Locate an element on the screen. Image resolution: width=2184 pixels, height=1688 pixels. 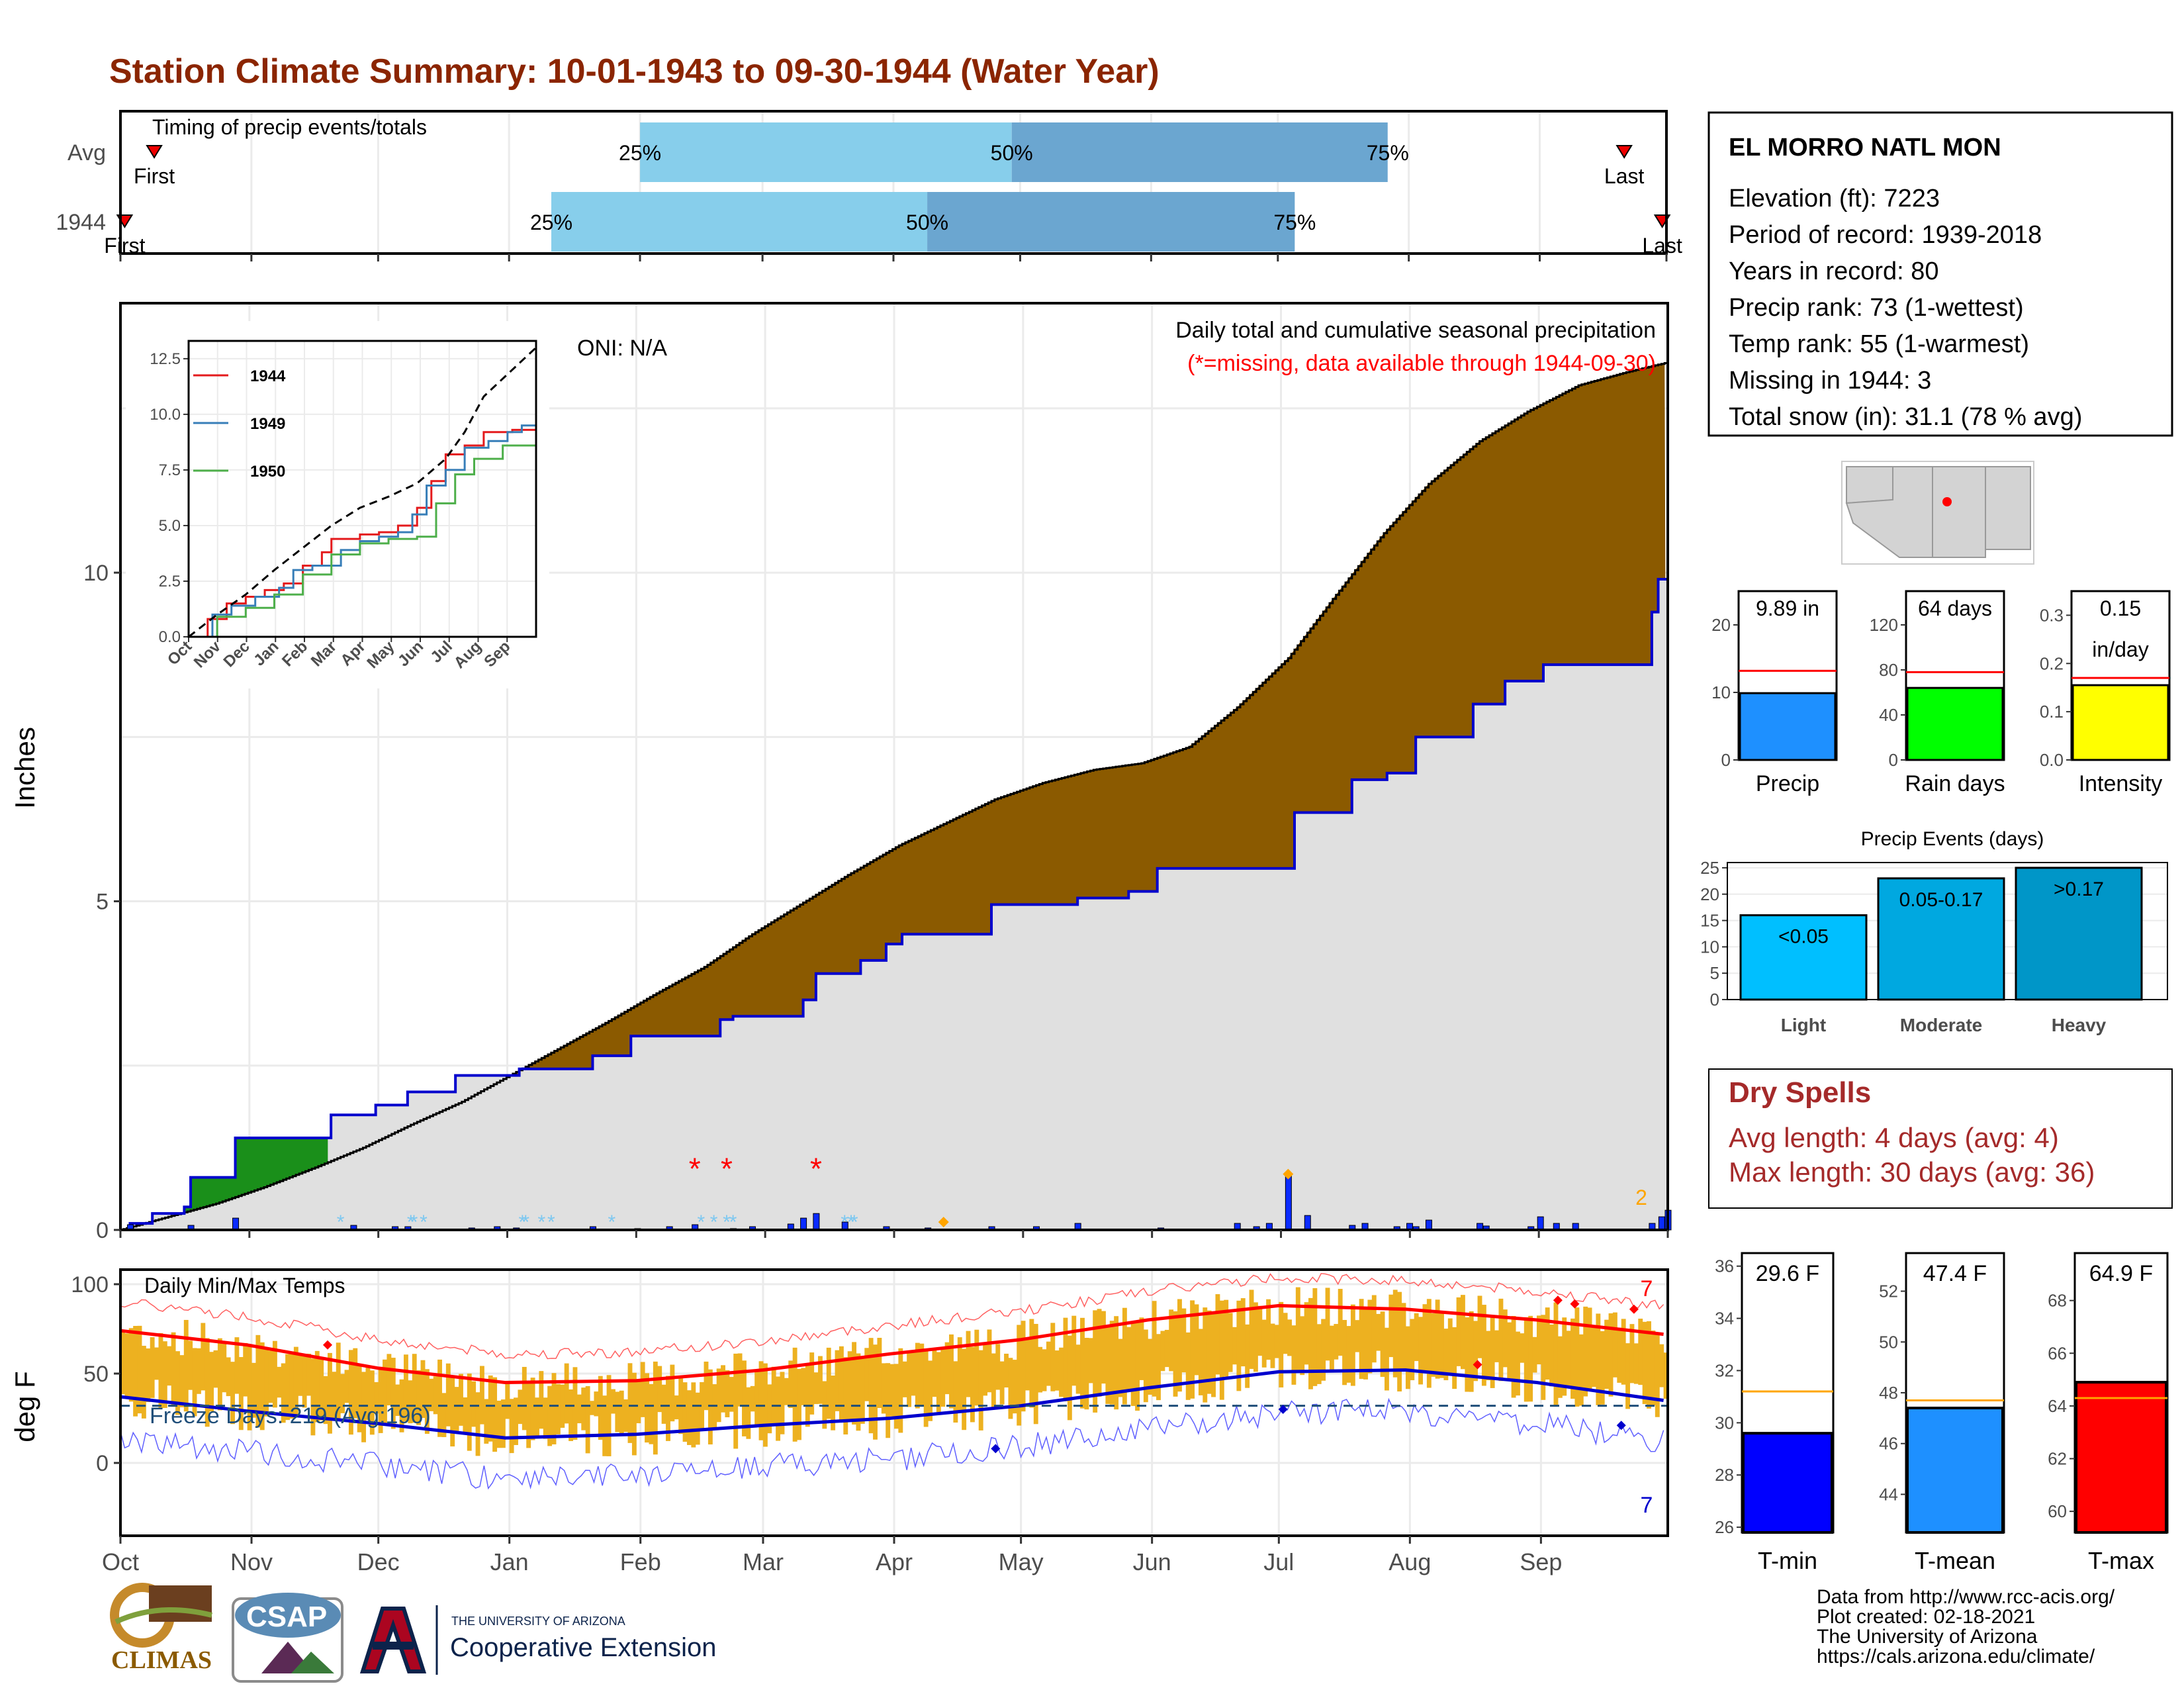
temp-summary-bar is located at coordinates (2121, 1457).